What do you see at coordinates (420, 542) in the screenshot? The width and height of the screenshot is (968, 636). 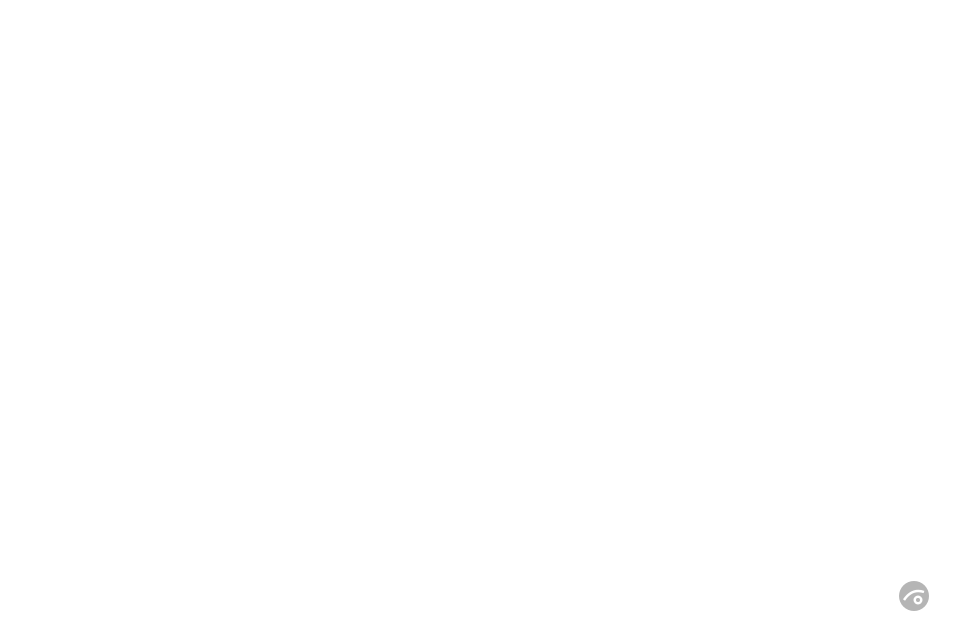 I see `blue-line-swatch-icon` at bounding box center [420, 542].